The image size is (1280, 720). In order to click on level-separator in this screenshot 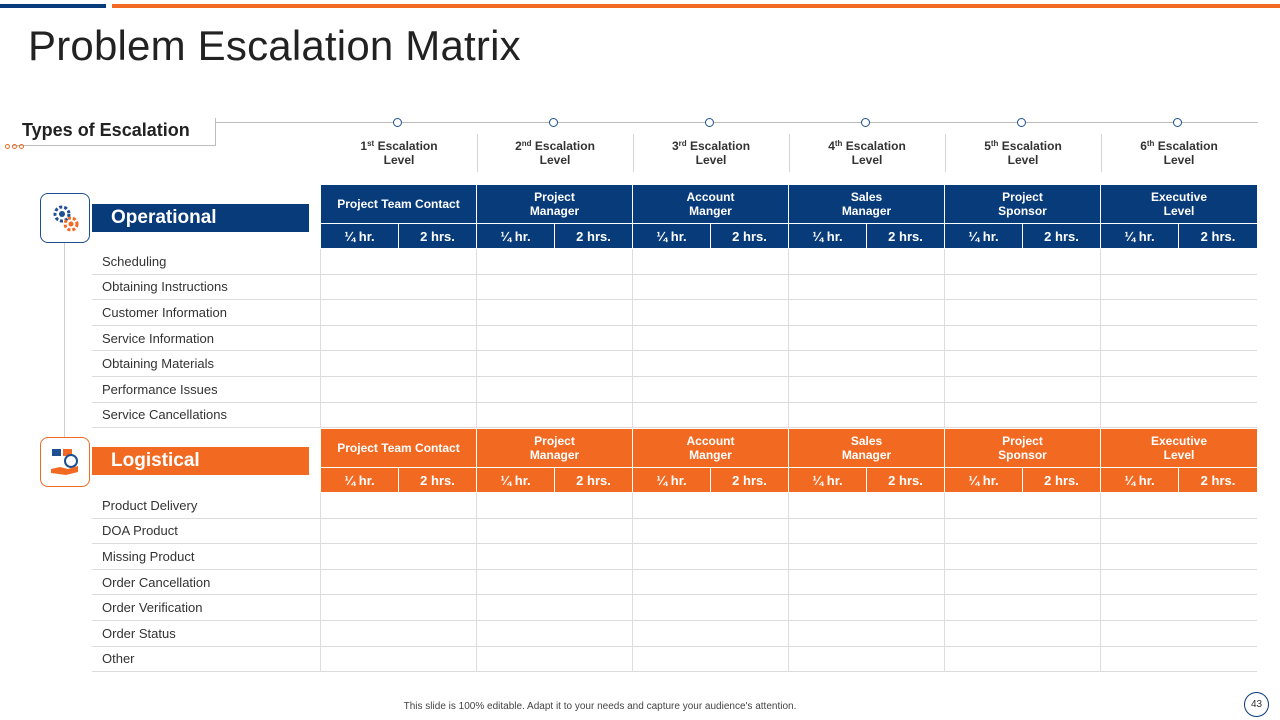, I will do `click(477, 153)`.